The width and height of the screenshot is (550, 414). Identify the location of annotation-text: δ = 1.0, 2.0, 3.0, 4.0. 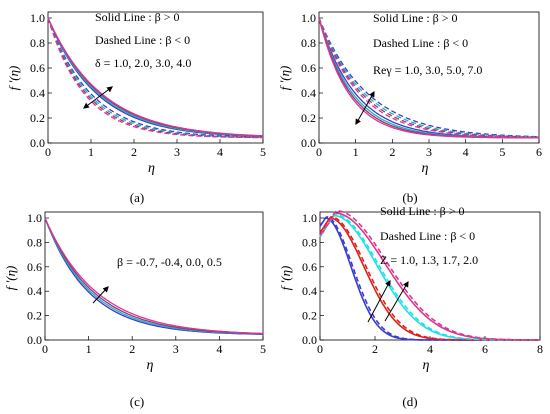
(143, 63).